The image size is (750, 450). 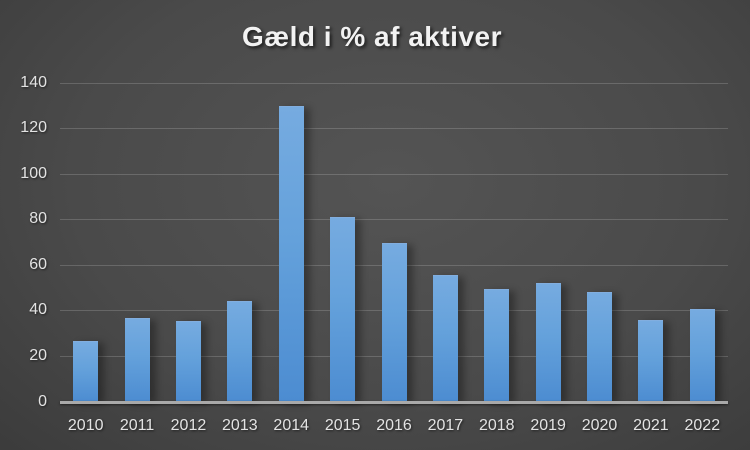 I want to click on y-axis-tick-label: 40, so click(x=38, y=310).